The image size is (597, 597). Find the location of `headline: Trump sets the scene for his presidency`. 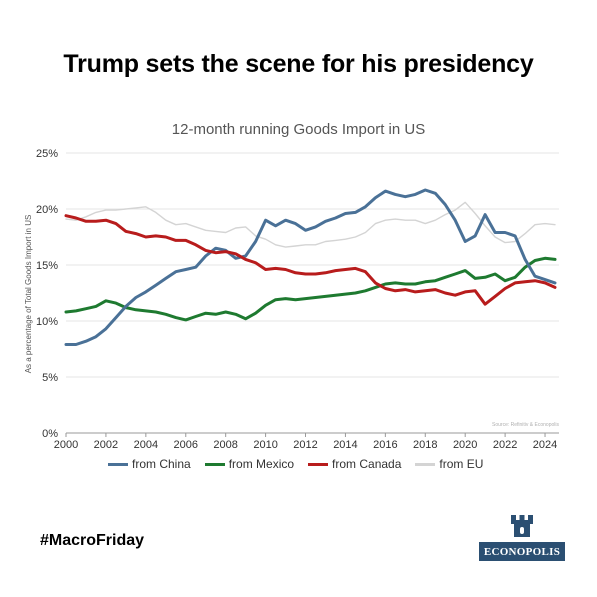

headline: Trump sets the scene for his presidency is located at coordinates (298, 64).